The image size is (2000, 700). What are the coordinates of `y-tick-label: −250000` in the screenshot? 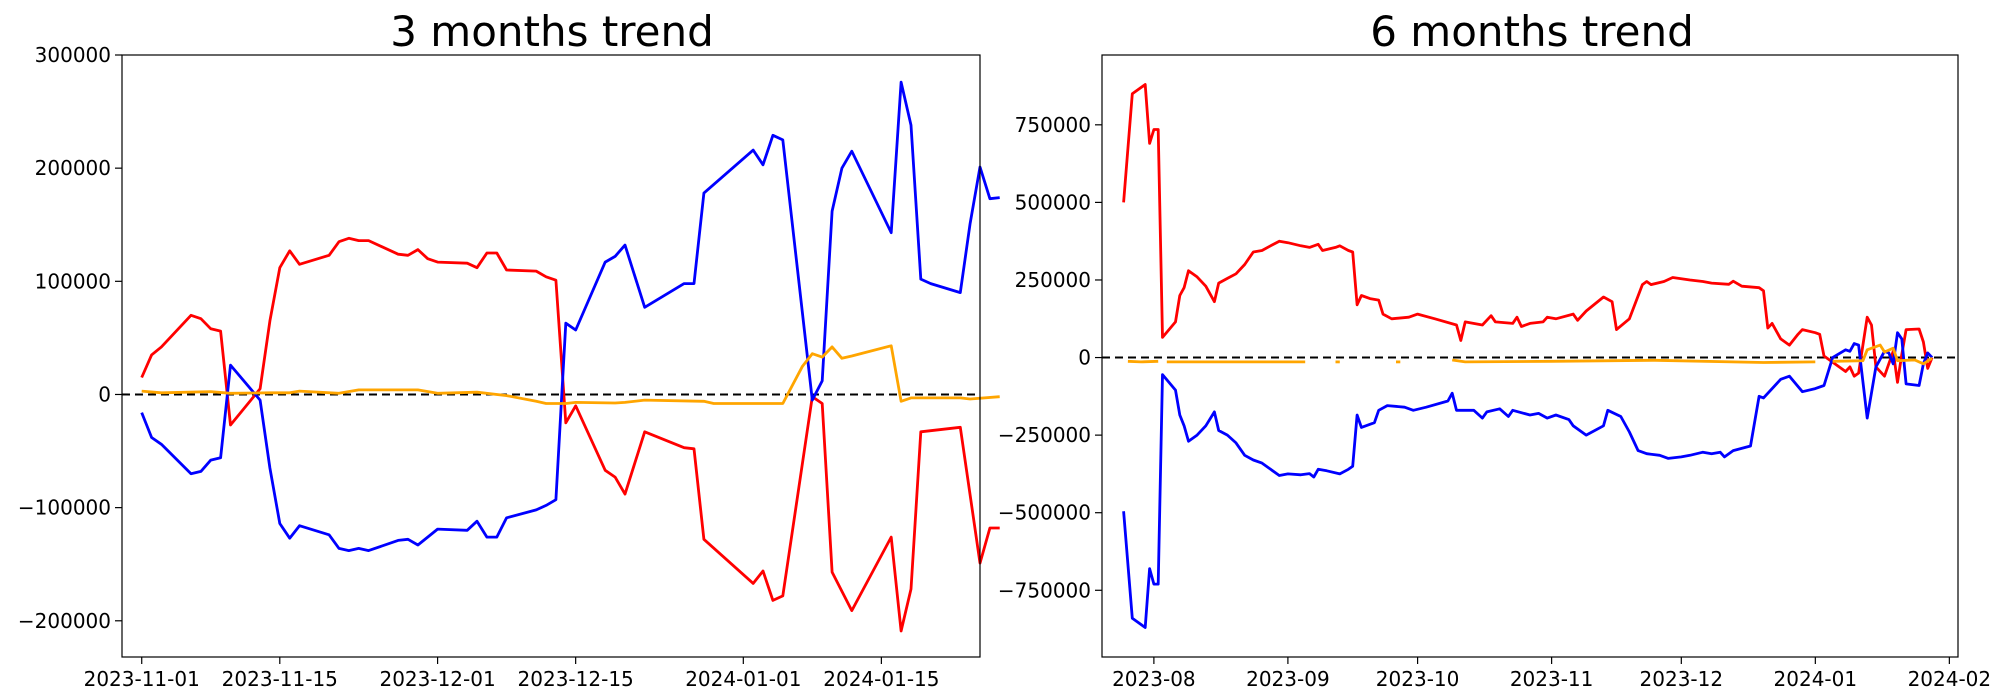 It's located at (1044, 435).